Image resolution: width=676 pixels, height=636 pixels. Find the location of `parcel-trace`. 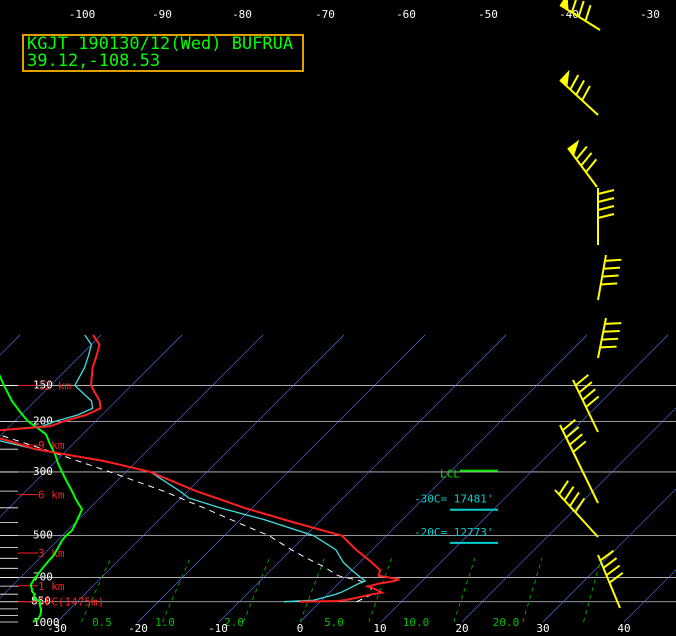

parcel-trace is located at coordinates (186, 518).